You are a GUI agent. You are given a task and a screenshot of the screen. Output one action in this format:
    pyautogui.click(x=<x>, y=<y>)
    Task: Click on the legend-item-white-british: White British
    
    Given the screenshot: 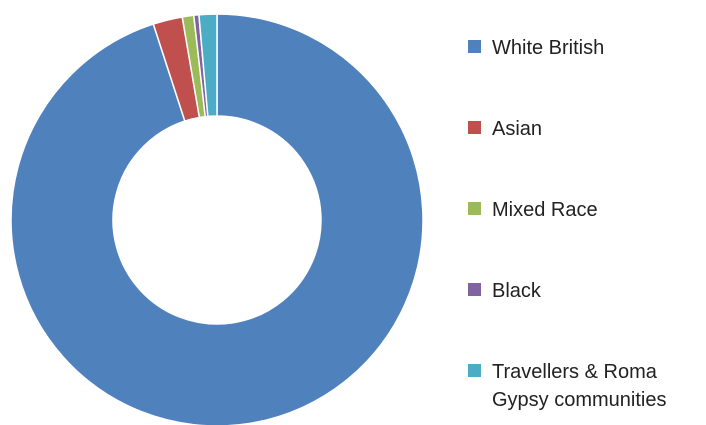 What is the action you would take?
    pyautogui.click(x=587, y=48)
    